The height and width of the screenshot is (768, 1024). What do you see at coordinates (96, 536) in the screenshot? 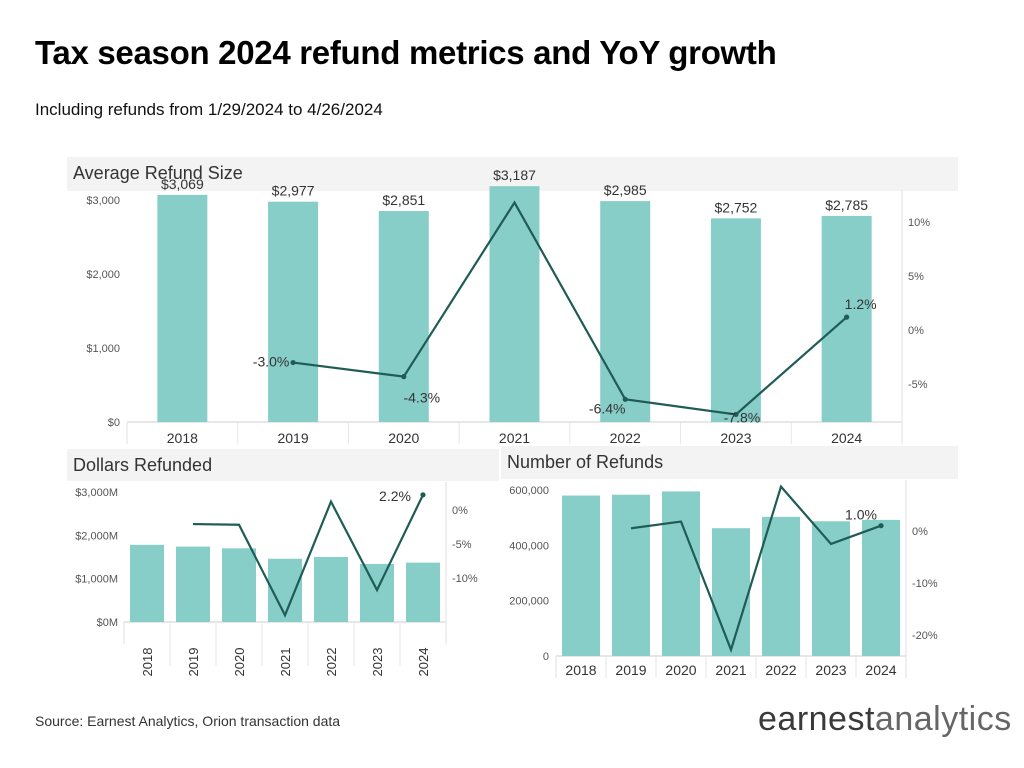
I see `chart1-ytick-label: $2,000M` at bounding box center [96, 536].